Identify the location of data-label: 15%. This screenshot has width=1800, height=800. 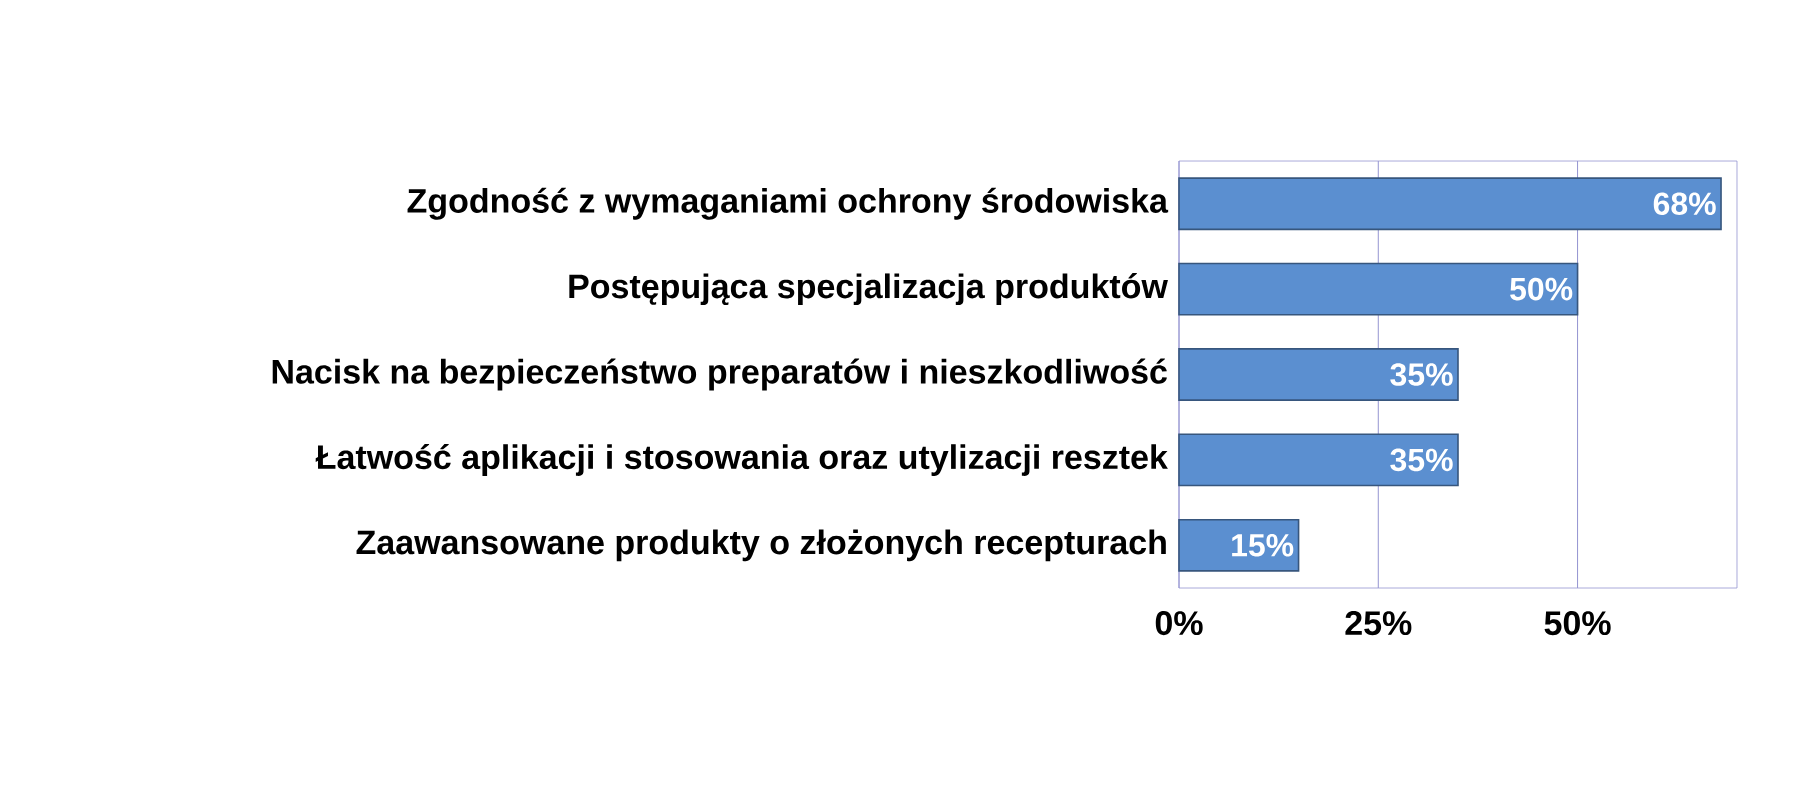
(1263, 545).